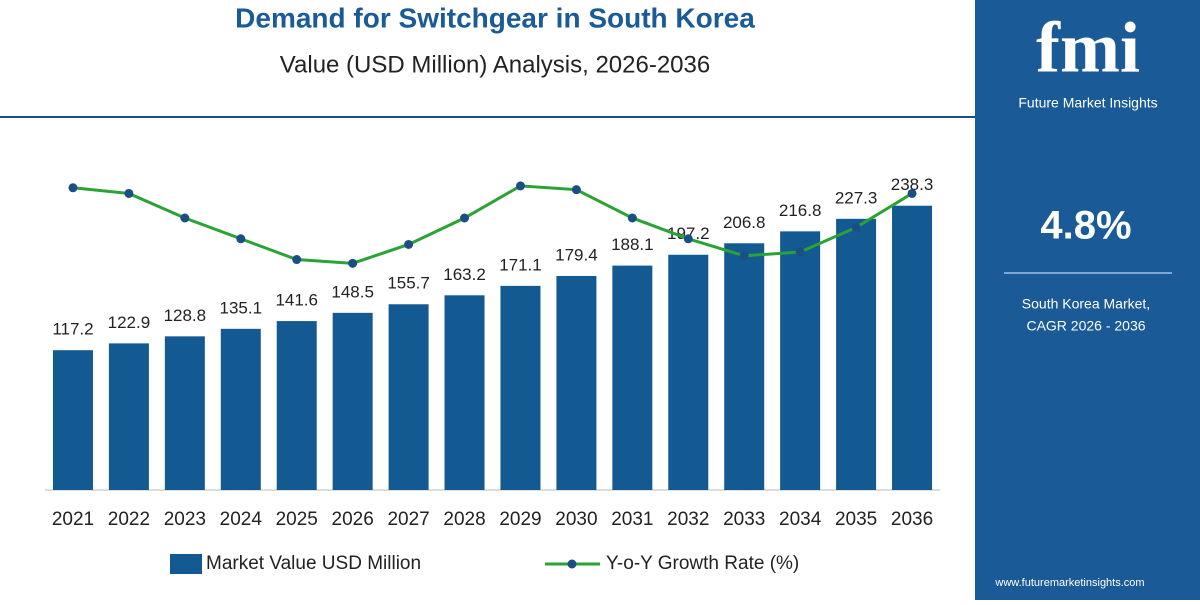  What do you see at coordinates (688, 519) in the screenshot?
I see `x-tick-label: 2032` at bounding box center [688, 519].